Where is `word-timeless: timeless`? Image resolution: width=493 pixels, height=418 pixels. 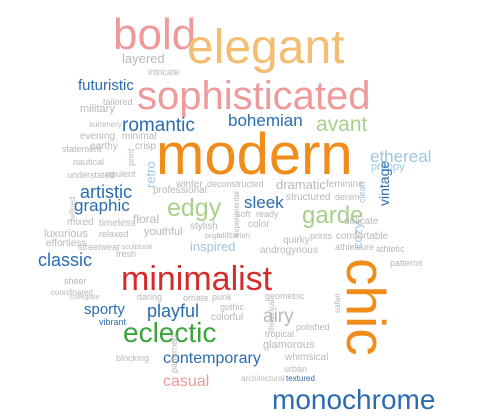
word-timeless: timeless is located at coordinates (117, 223).